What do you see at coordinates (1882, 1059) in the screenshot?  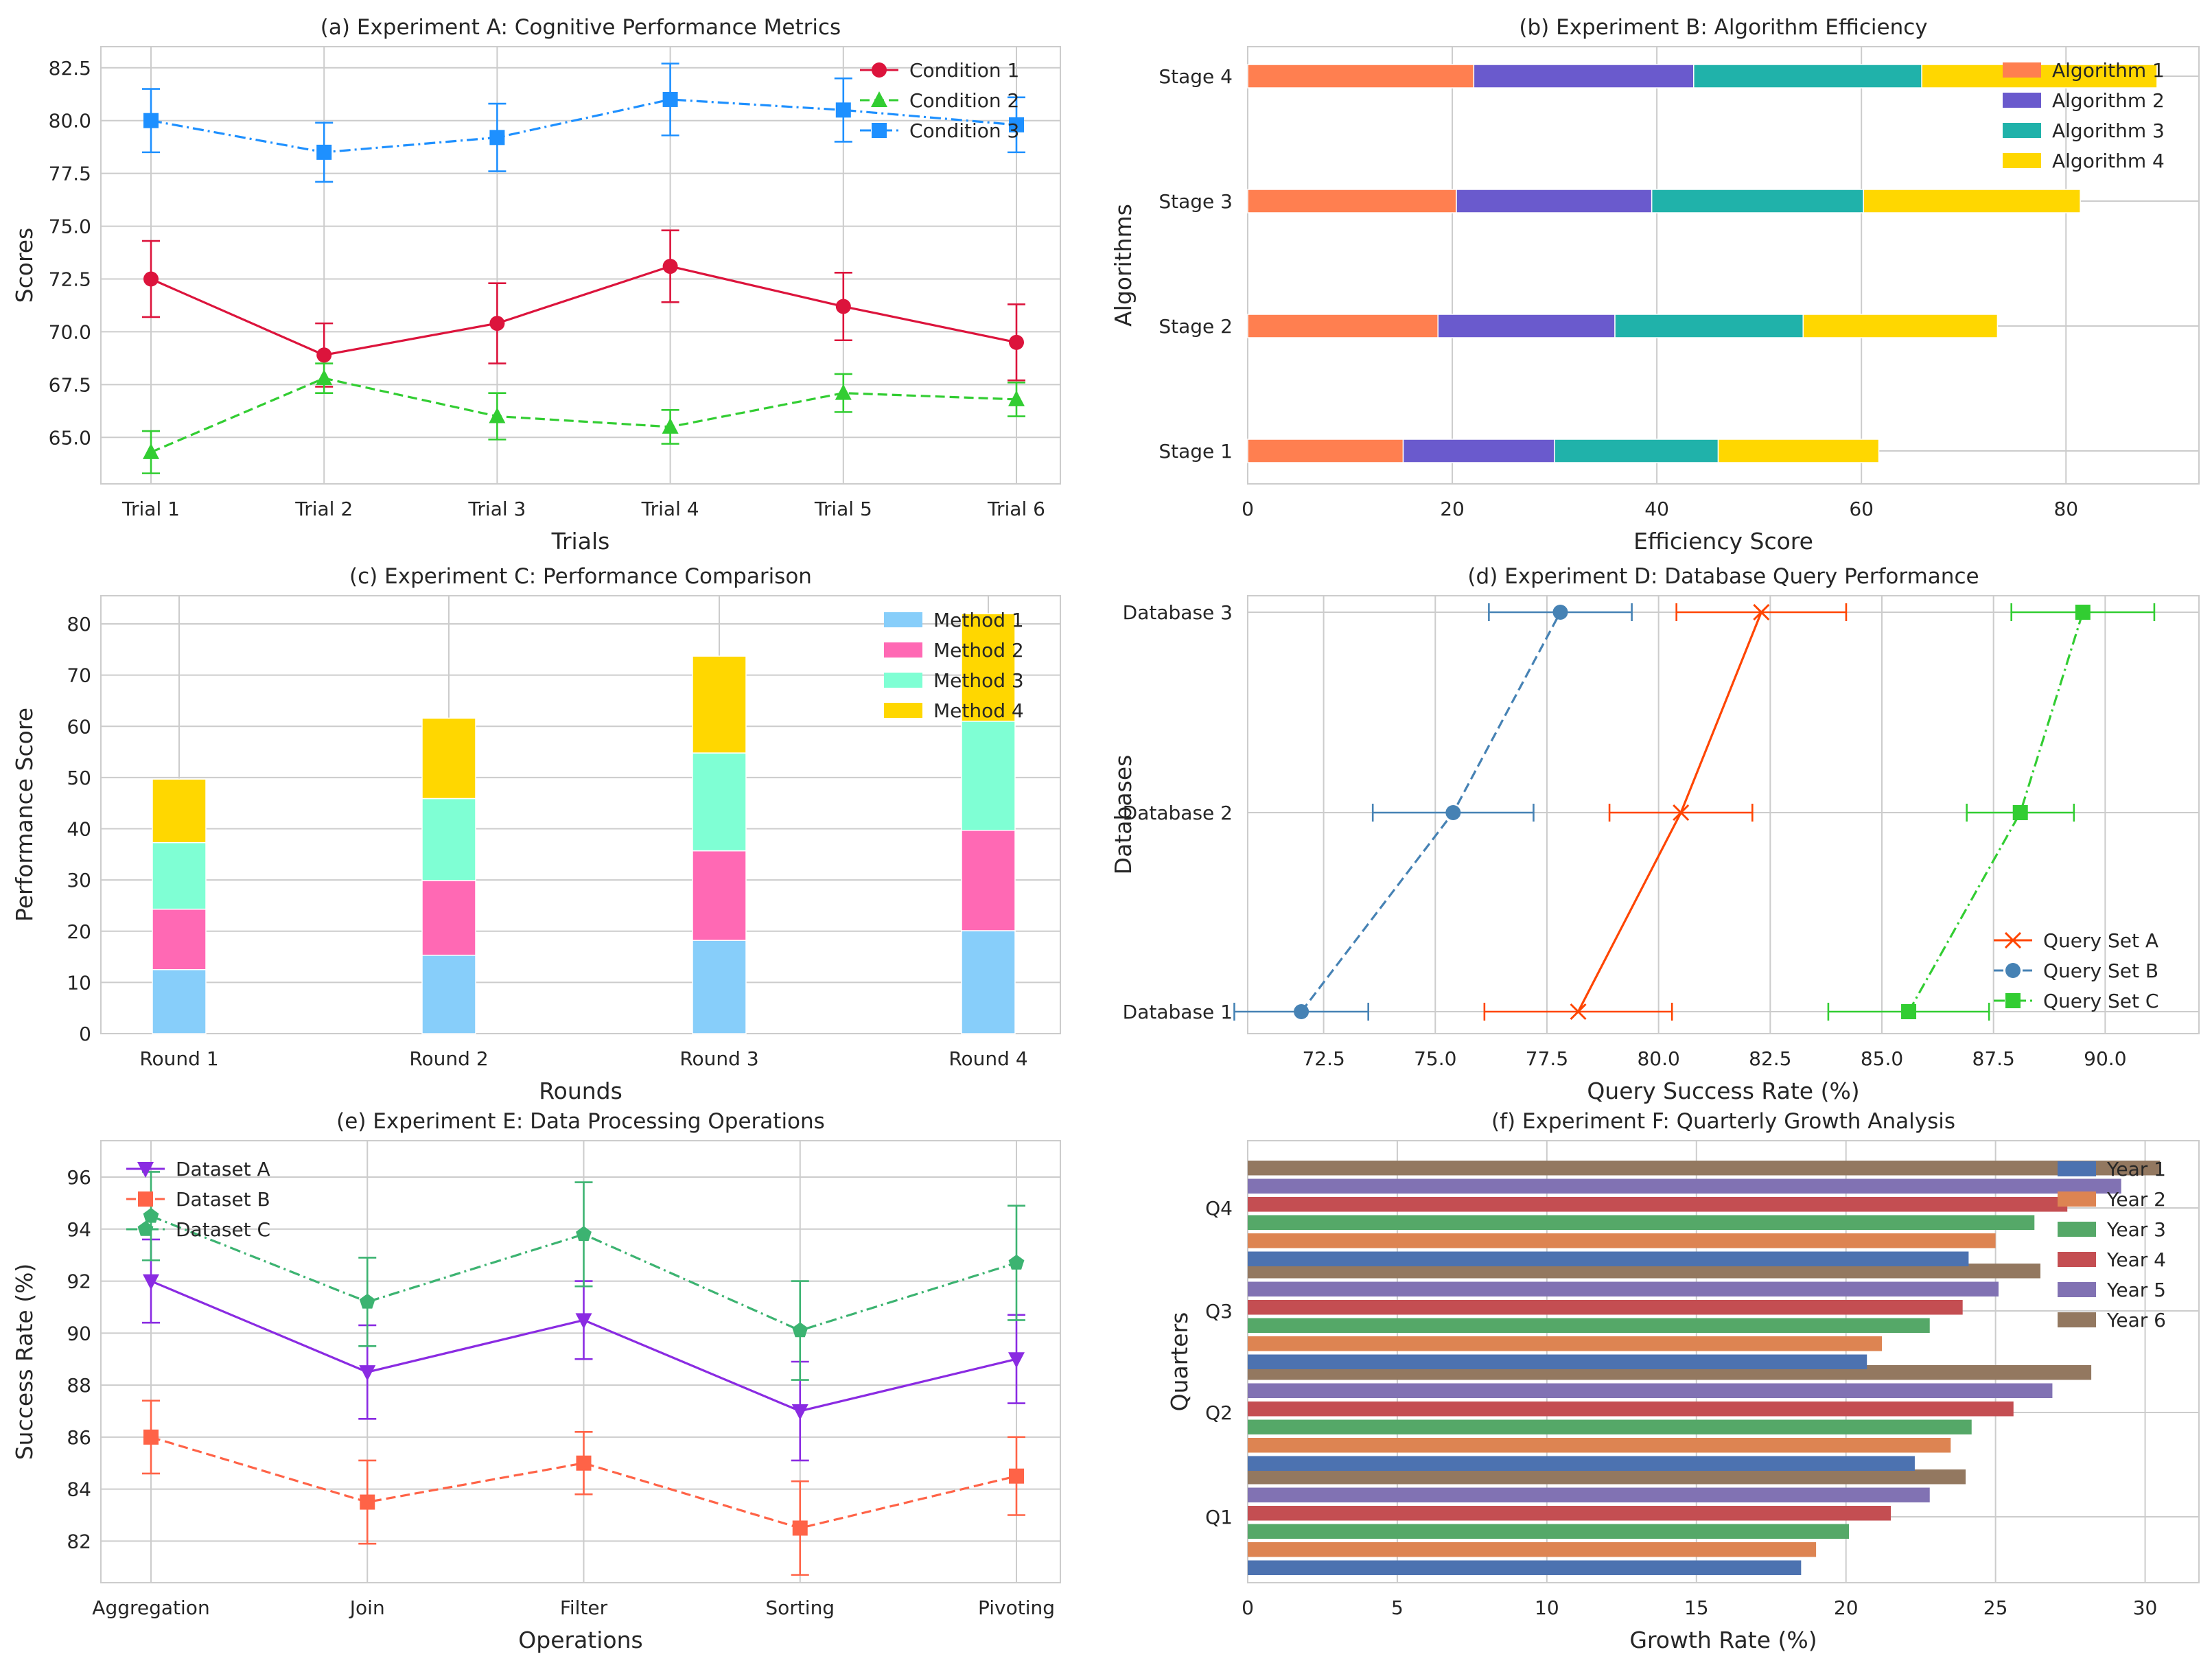 I see `x-tick-label: 85.0` at bounding box center [1882, 1059].